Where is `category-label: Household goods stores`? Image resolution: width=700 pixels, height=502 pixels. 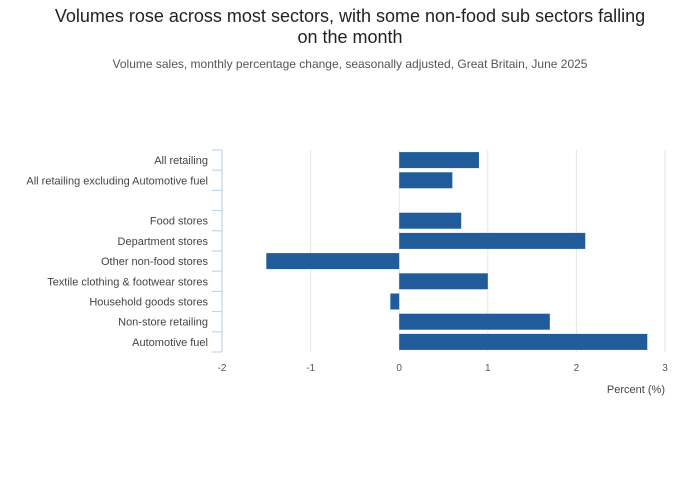 category-label: Household goods stores is located at coordinates (148, 303).